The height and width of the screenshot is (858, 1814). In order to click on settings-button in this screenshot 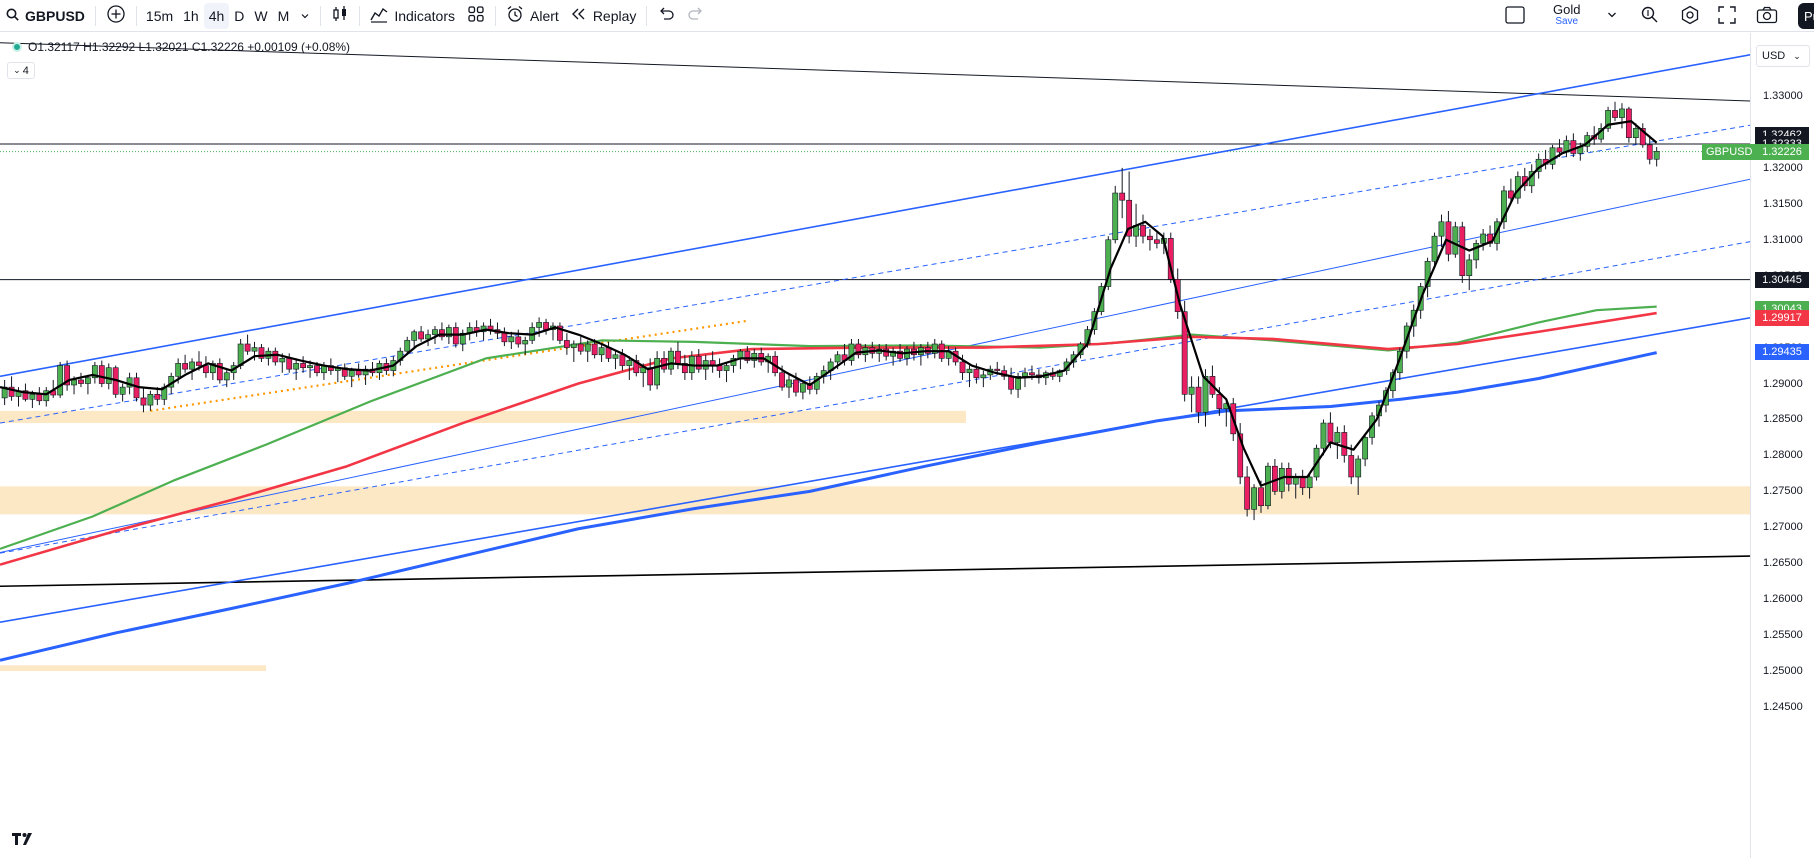, I will do `click(1690, 16)`.